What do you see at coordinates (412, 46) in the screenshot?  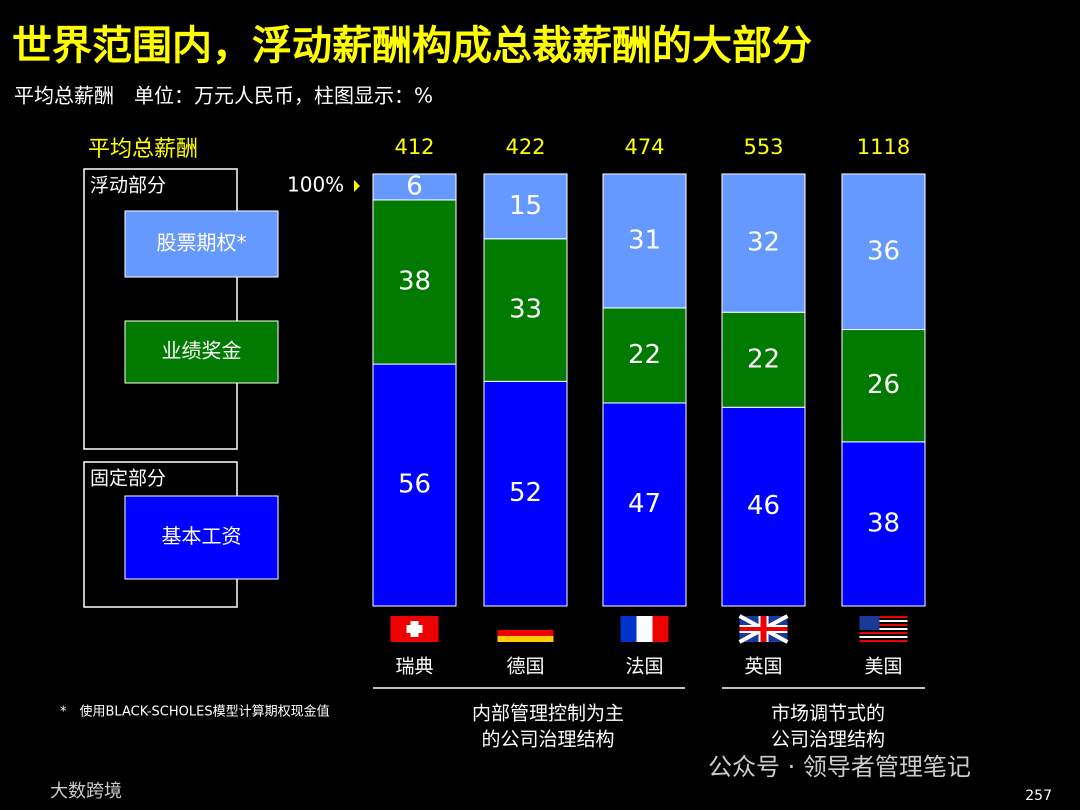 I see `title: 世界范围内，浮动薪酬构成总裁薪酬的大部分` at bounding box center [412, 46].